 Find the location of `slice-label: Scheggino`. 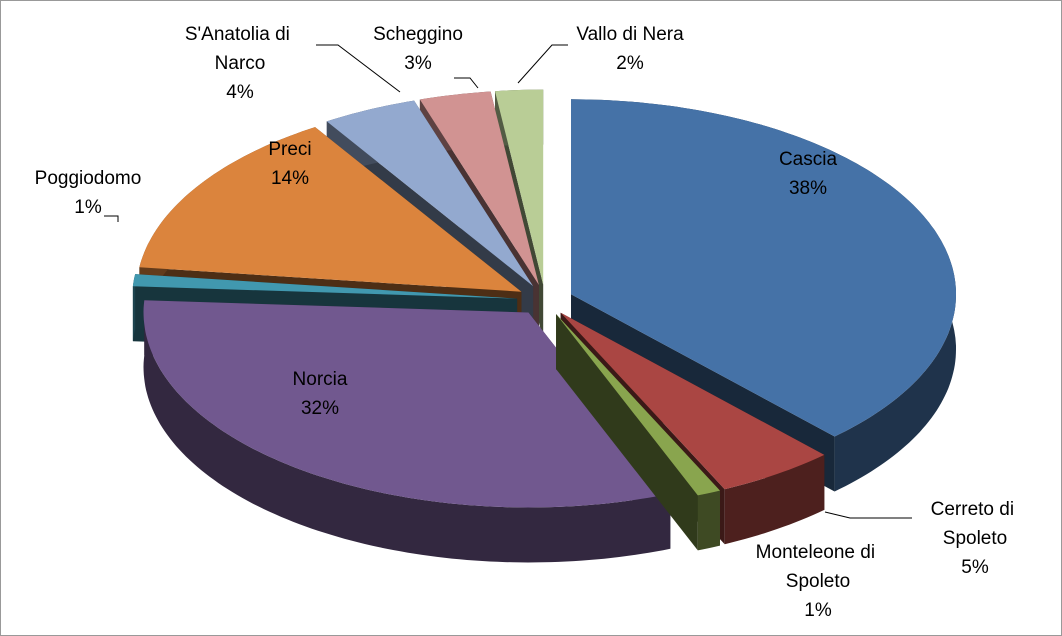

slice-label: Scheggino is located at coordinates (418, 34).